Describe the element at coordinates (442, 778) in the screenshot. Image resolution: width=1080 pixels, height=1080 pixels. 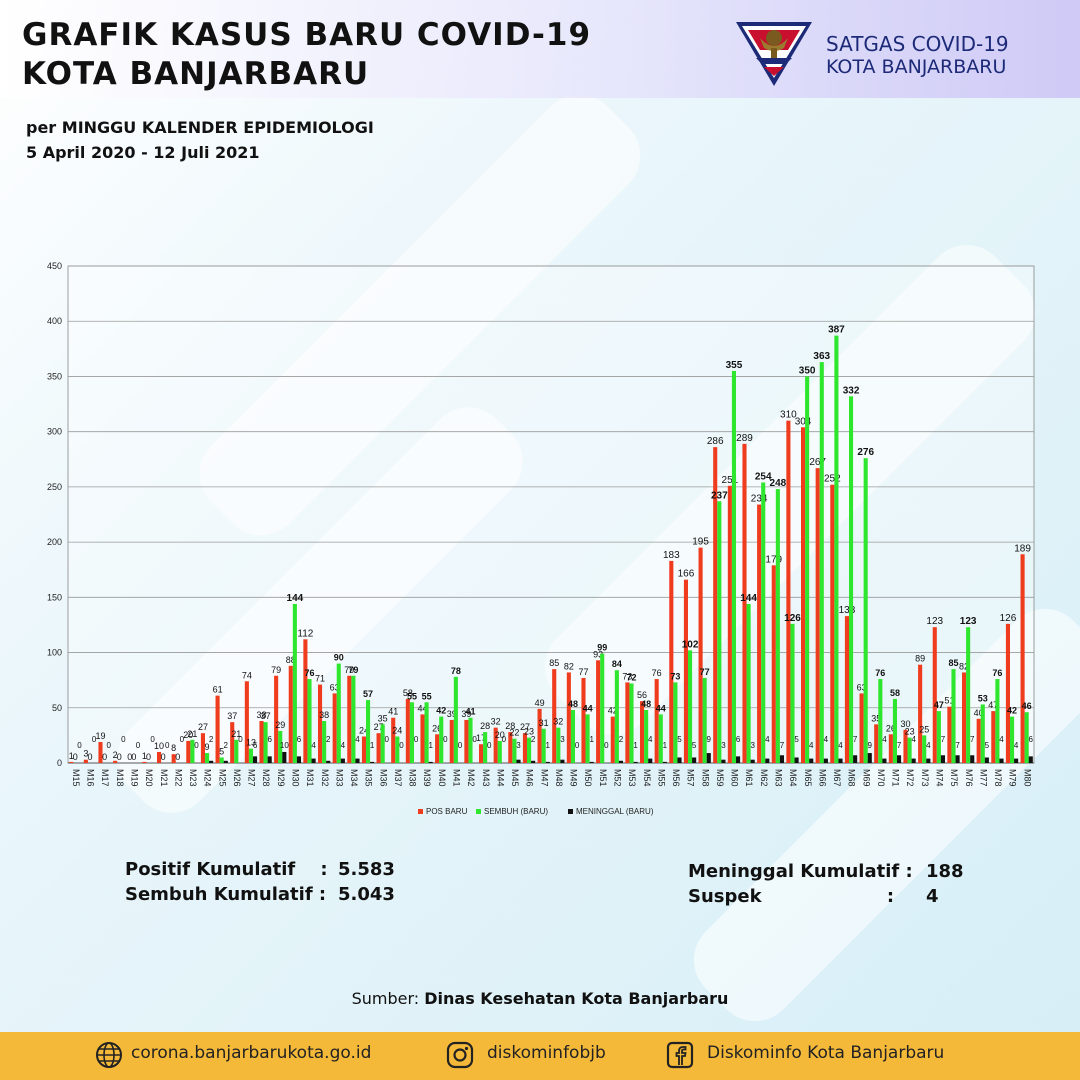
I see `x-tick-label: M40` at that location.